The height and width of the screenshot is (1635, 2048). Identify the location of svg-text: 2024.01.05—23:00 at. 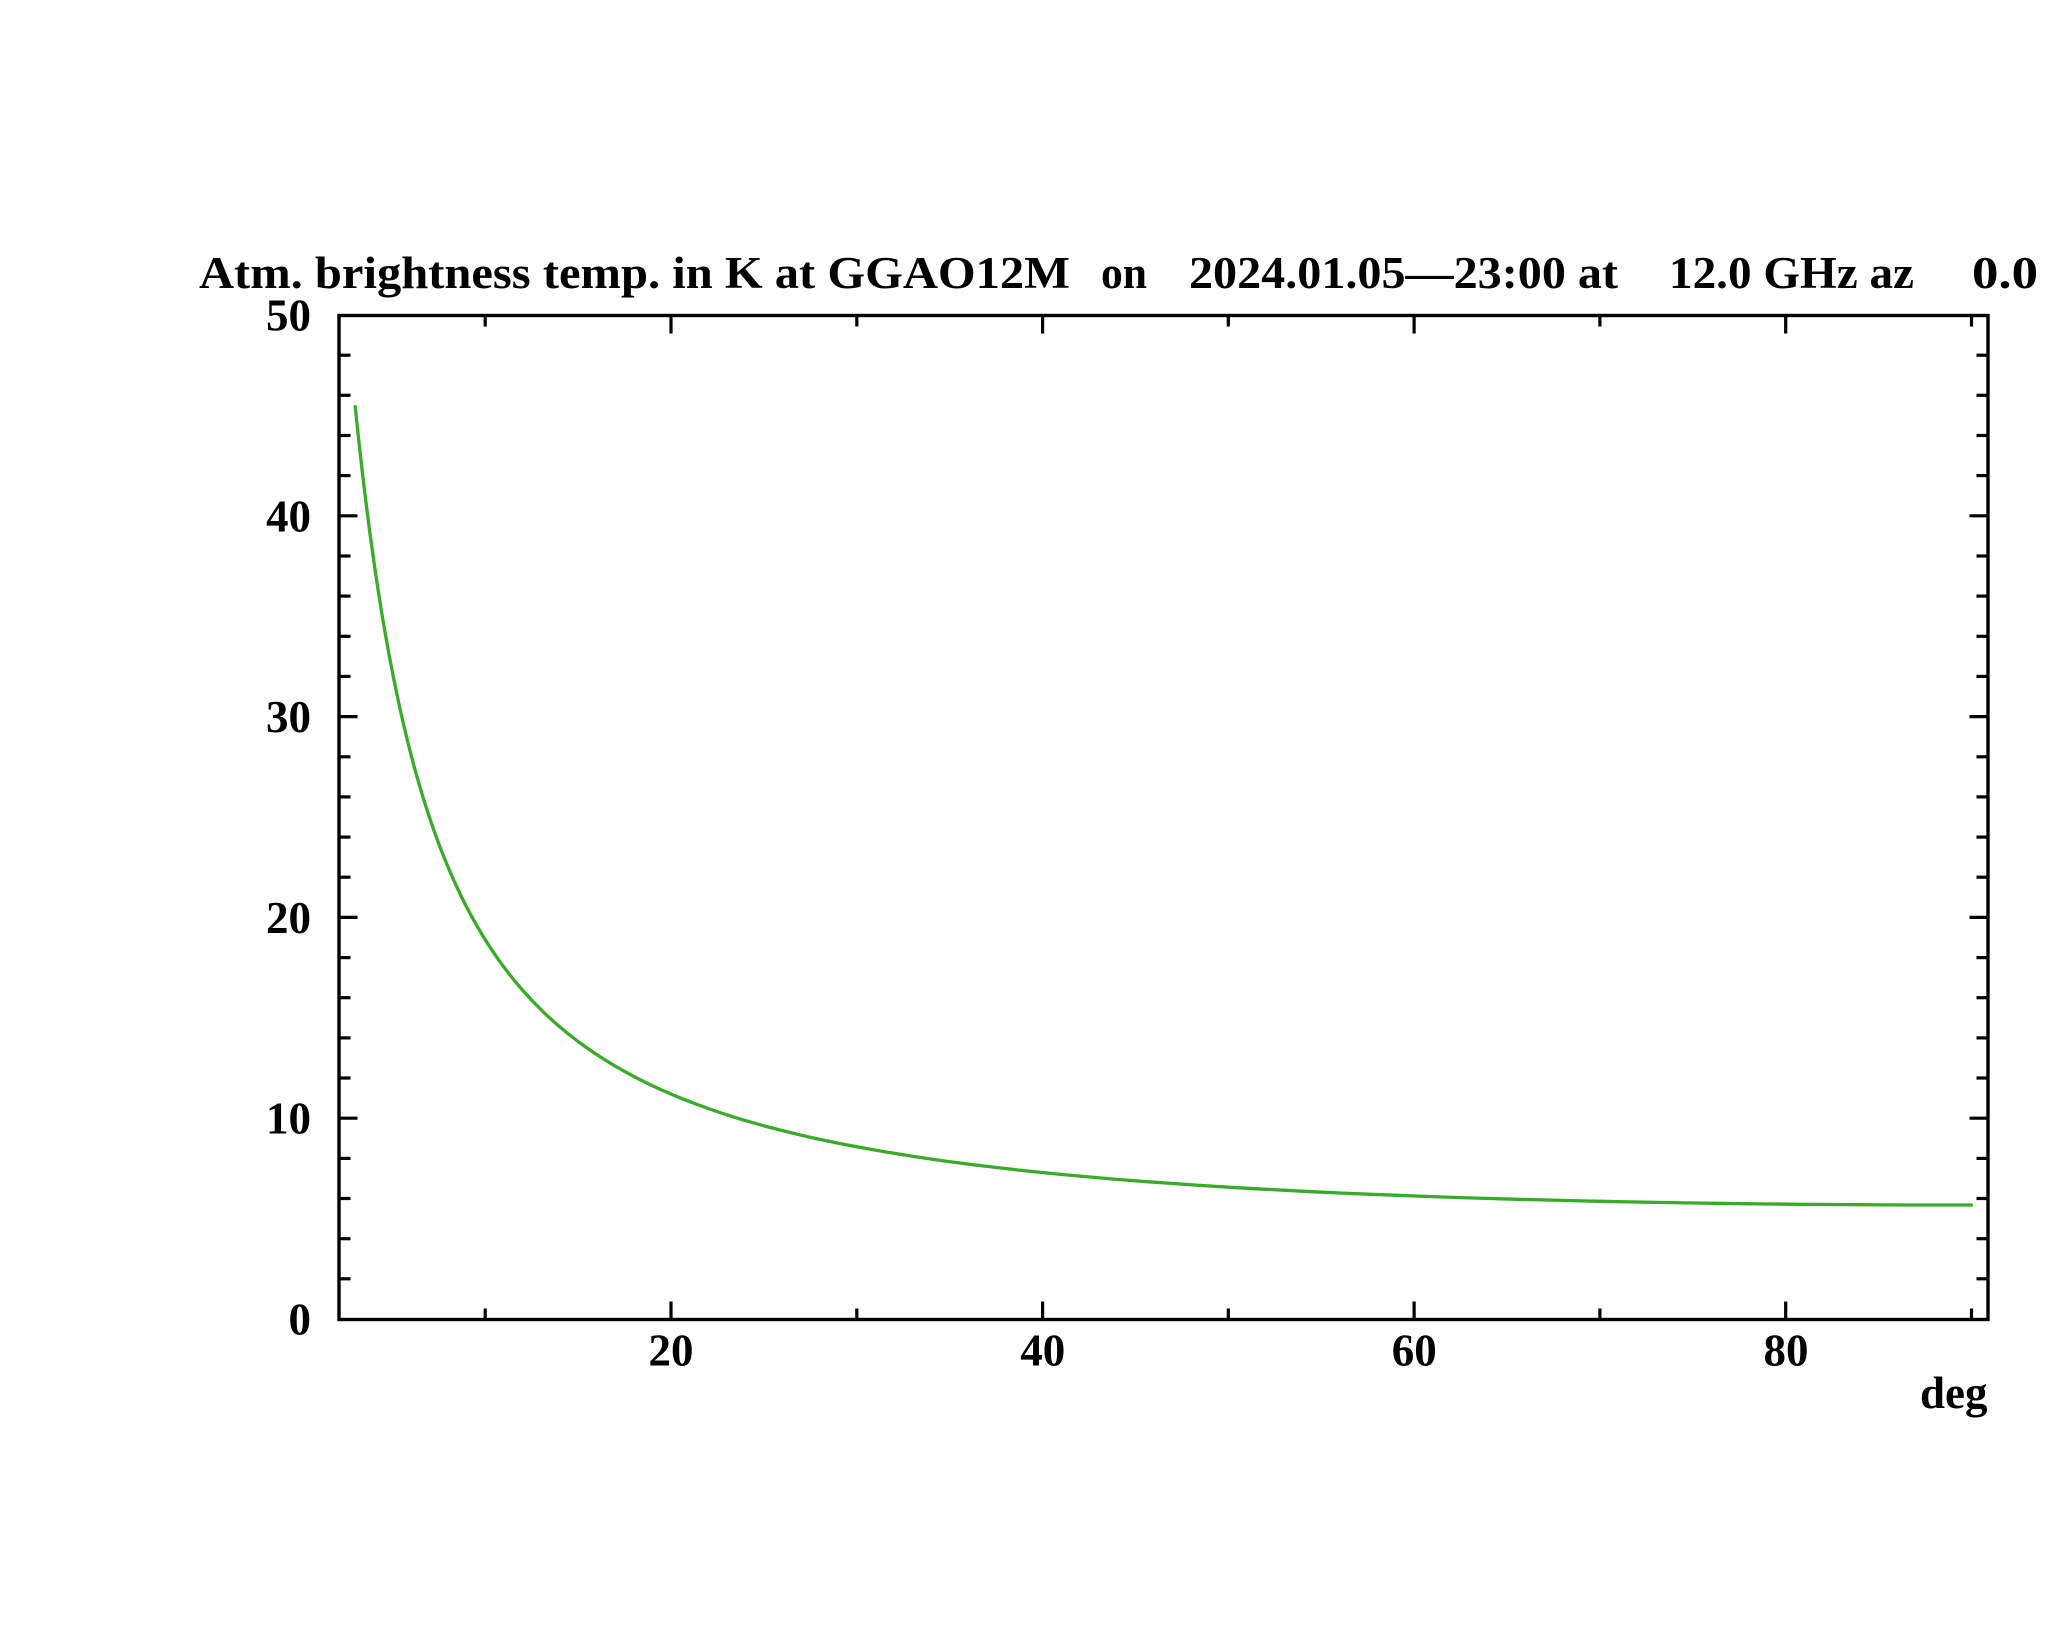
(1403, 273).